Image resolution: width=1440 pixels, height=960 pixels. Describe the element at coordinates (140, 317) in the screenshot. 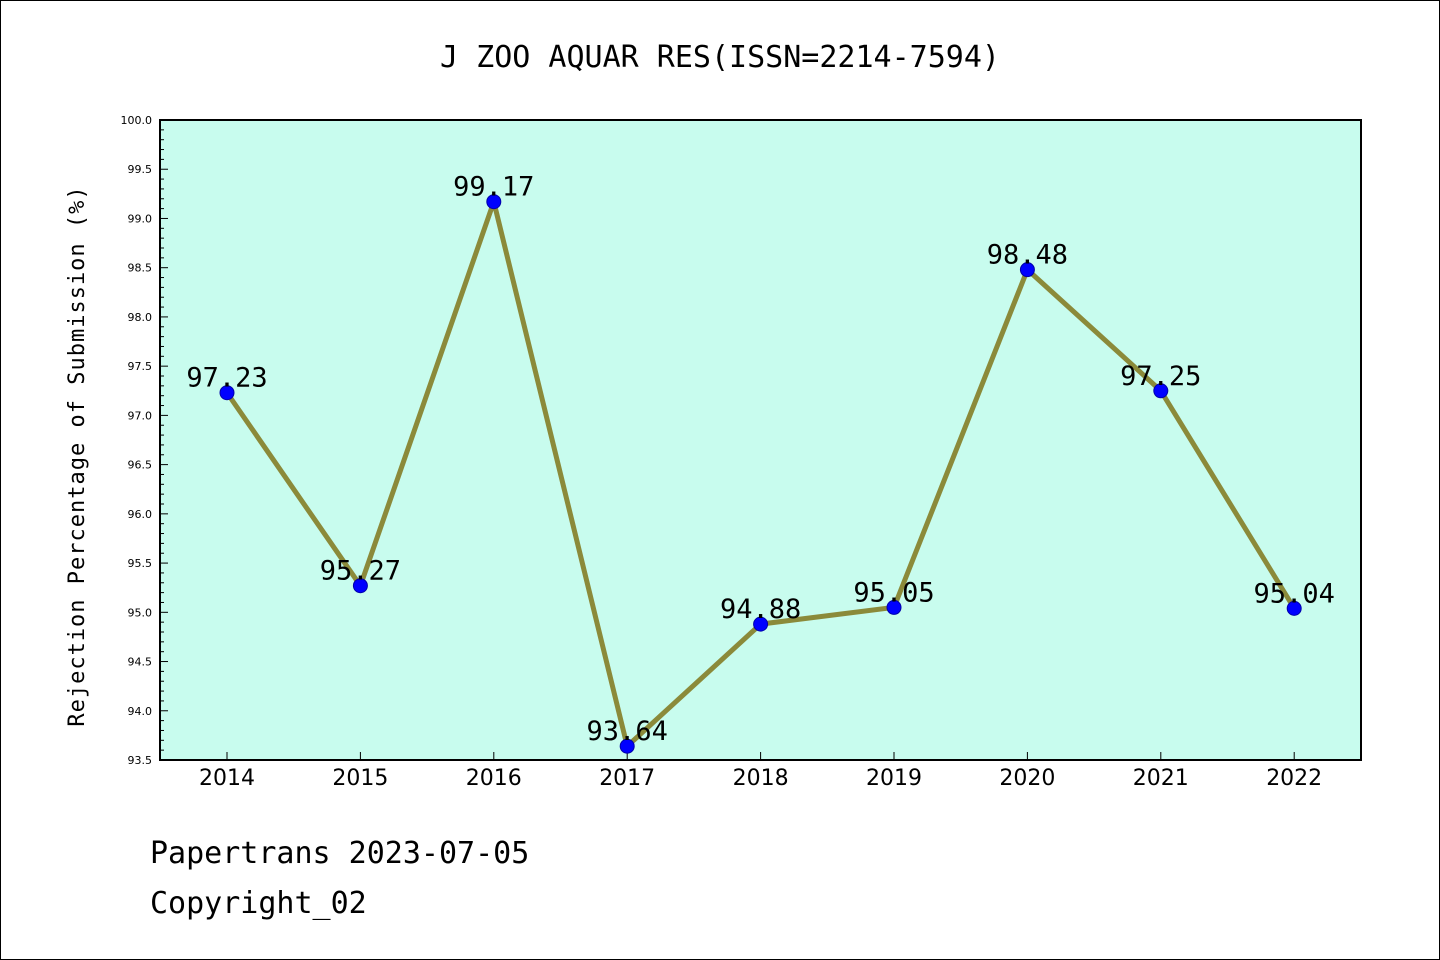

I see `y-tick-label: 98.0` at that location.